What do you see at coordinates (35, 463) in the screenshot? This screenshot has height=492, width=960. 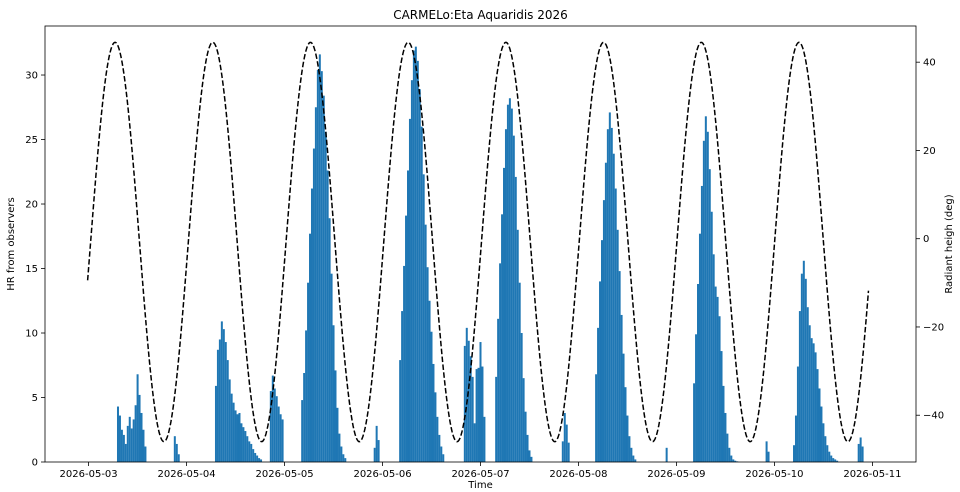 I see `y-tick-label: 0` at bounding box center [35, 463].